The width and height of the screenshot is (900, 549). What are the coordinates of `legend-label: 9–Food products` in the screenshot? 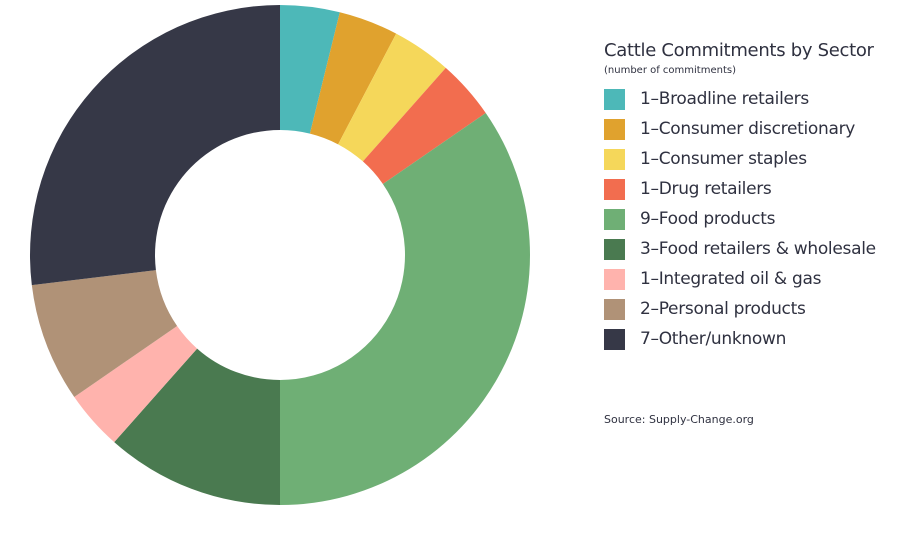 It's located at (708, 219).